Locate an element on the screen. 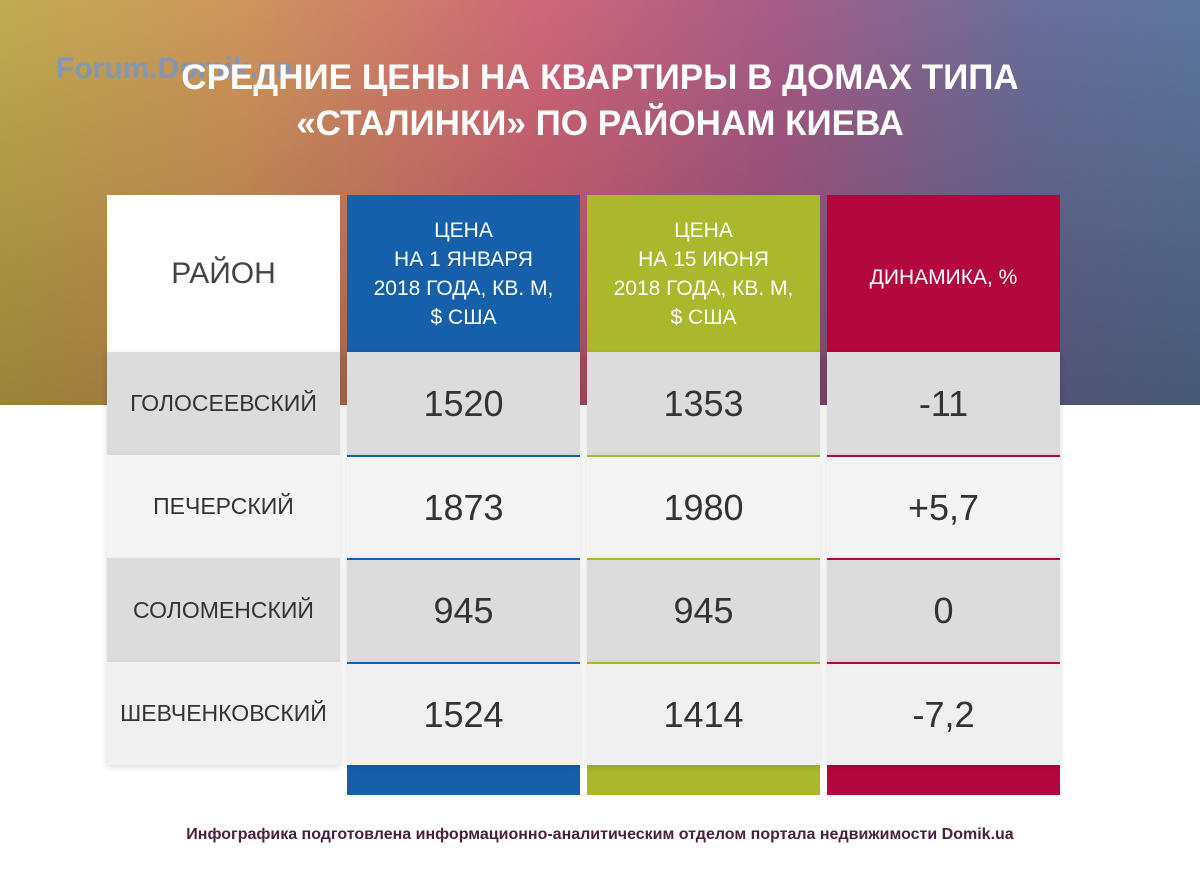  header-line: РАЙОН is located at coordinates (223, 273).